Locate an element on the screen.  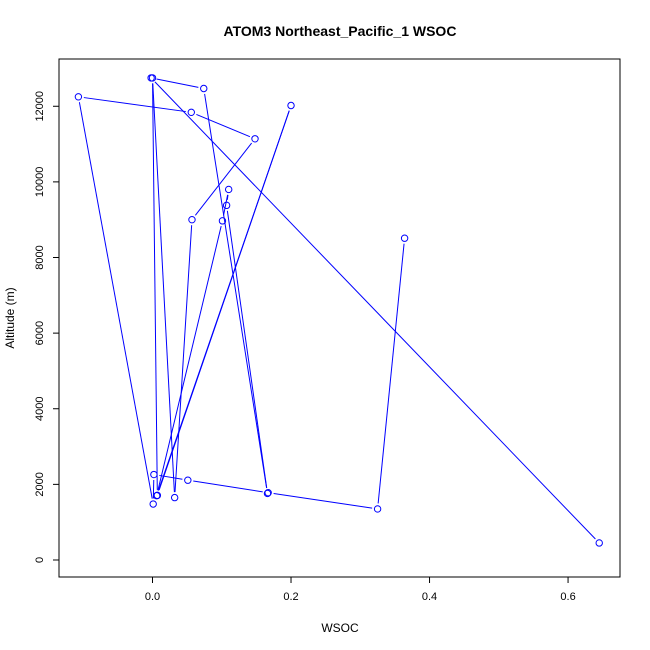
y-tick-label: 4000 is located at coordinates (40, 409).